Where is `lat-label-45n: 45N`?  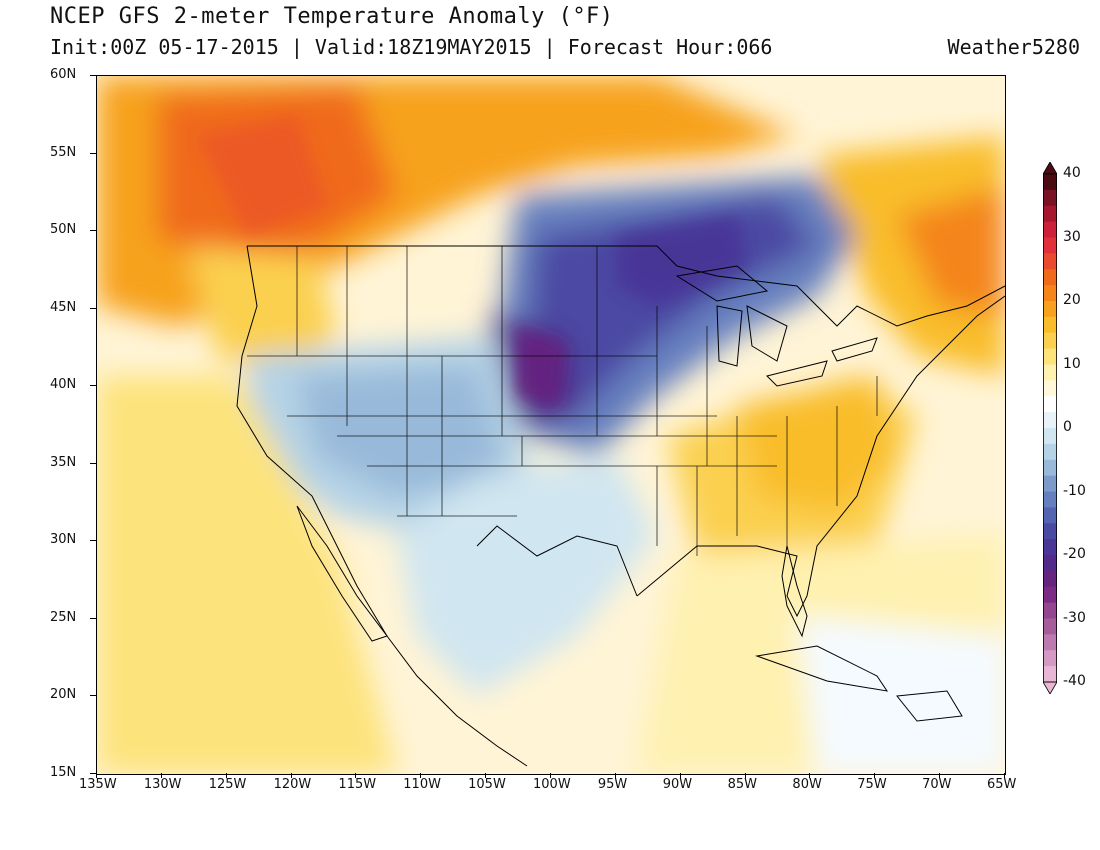 lat-label-45n: 45N is located at coordinates (63, 307).